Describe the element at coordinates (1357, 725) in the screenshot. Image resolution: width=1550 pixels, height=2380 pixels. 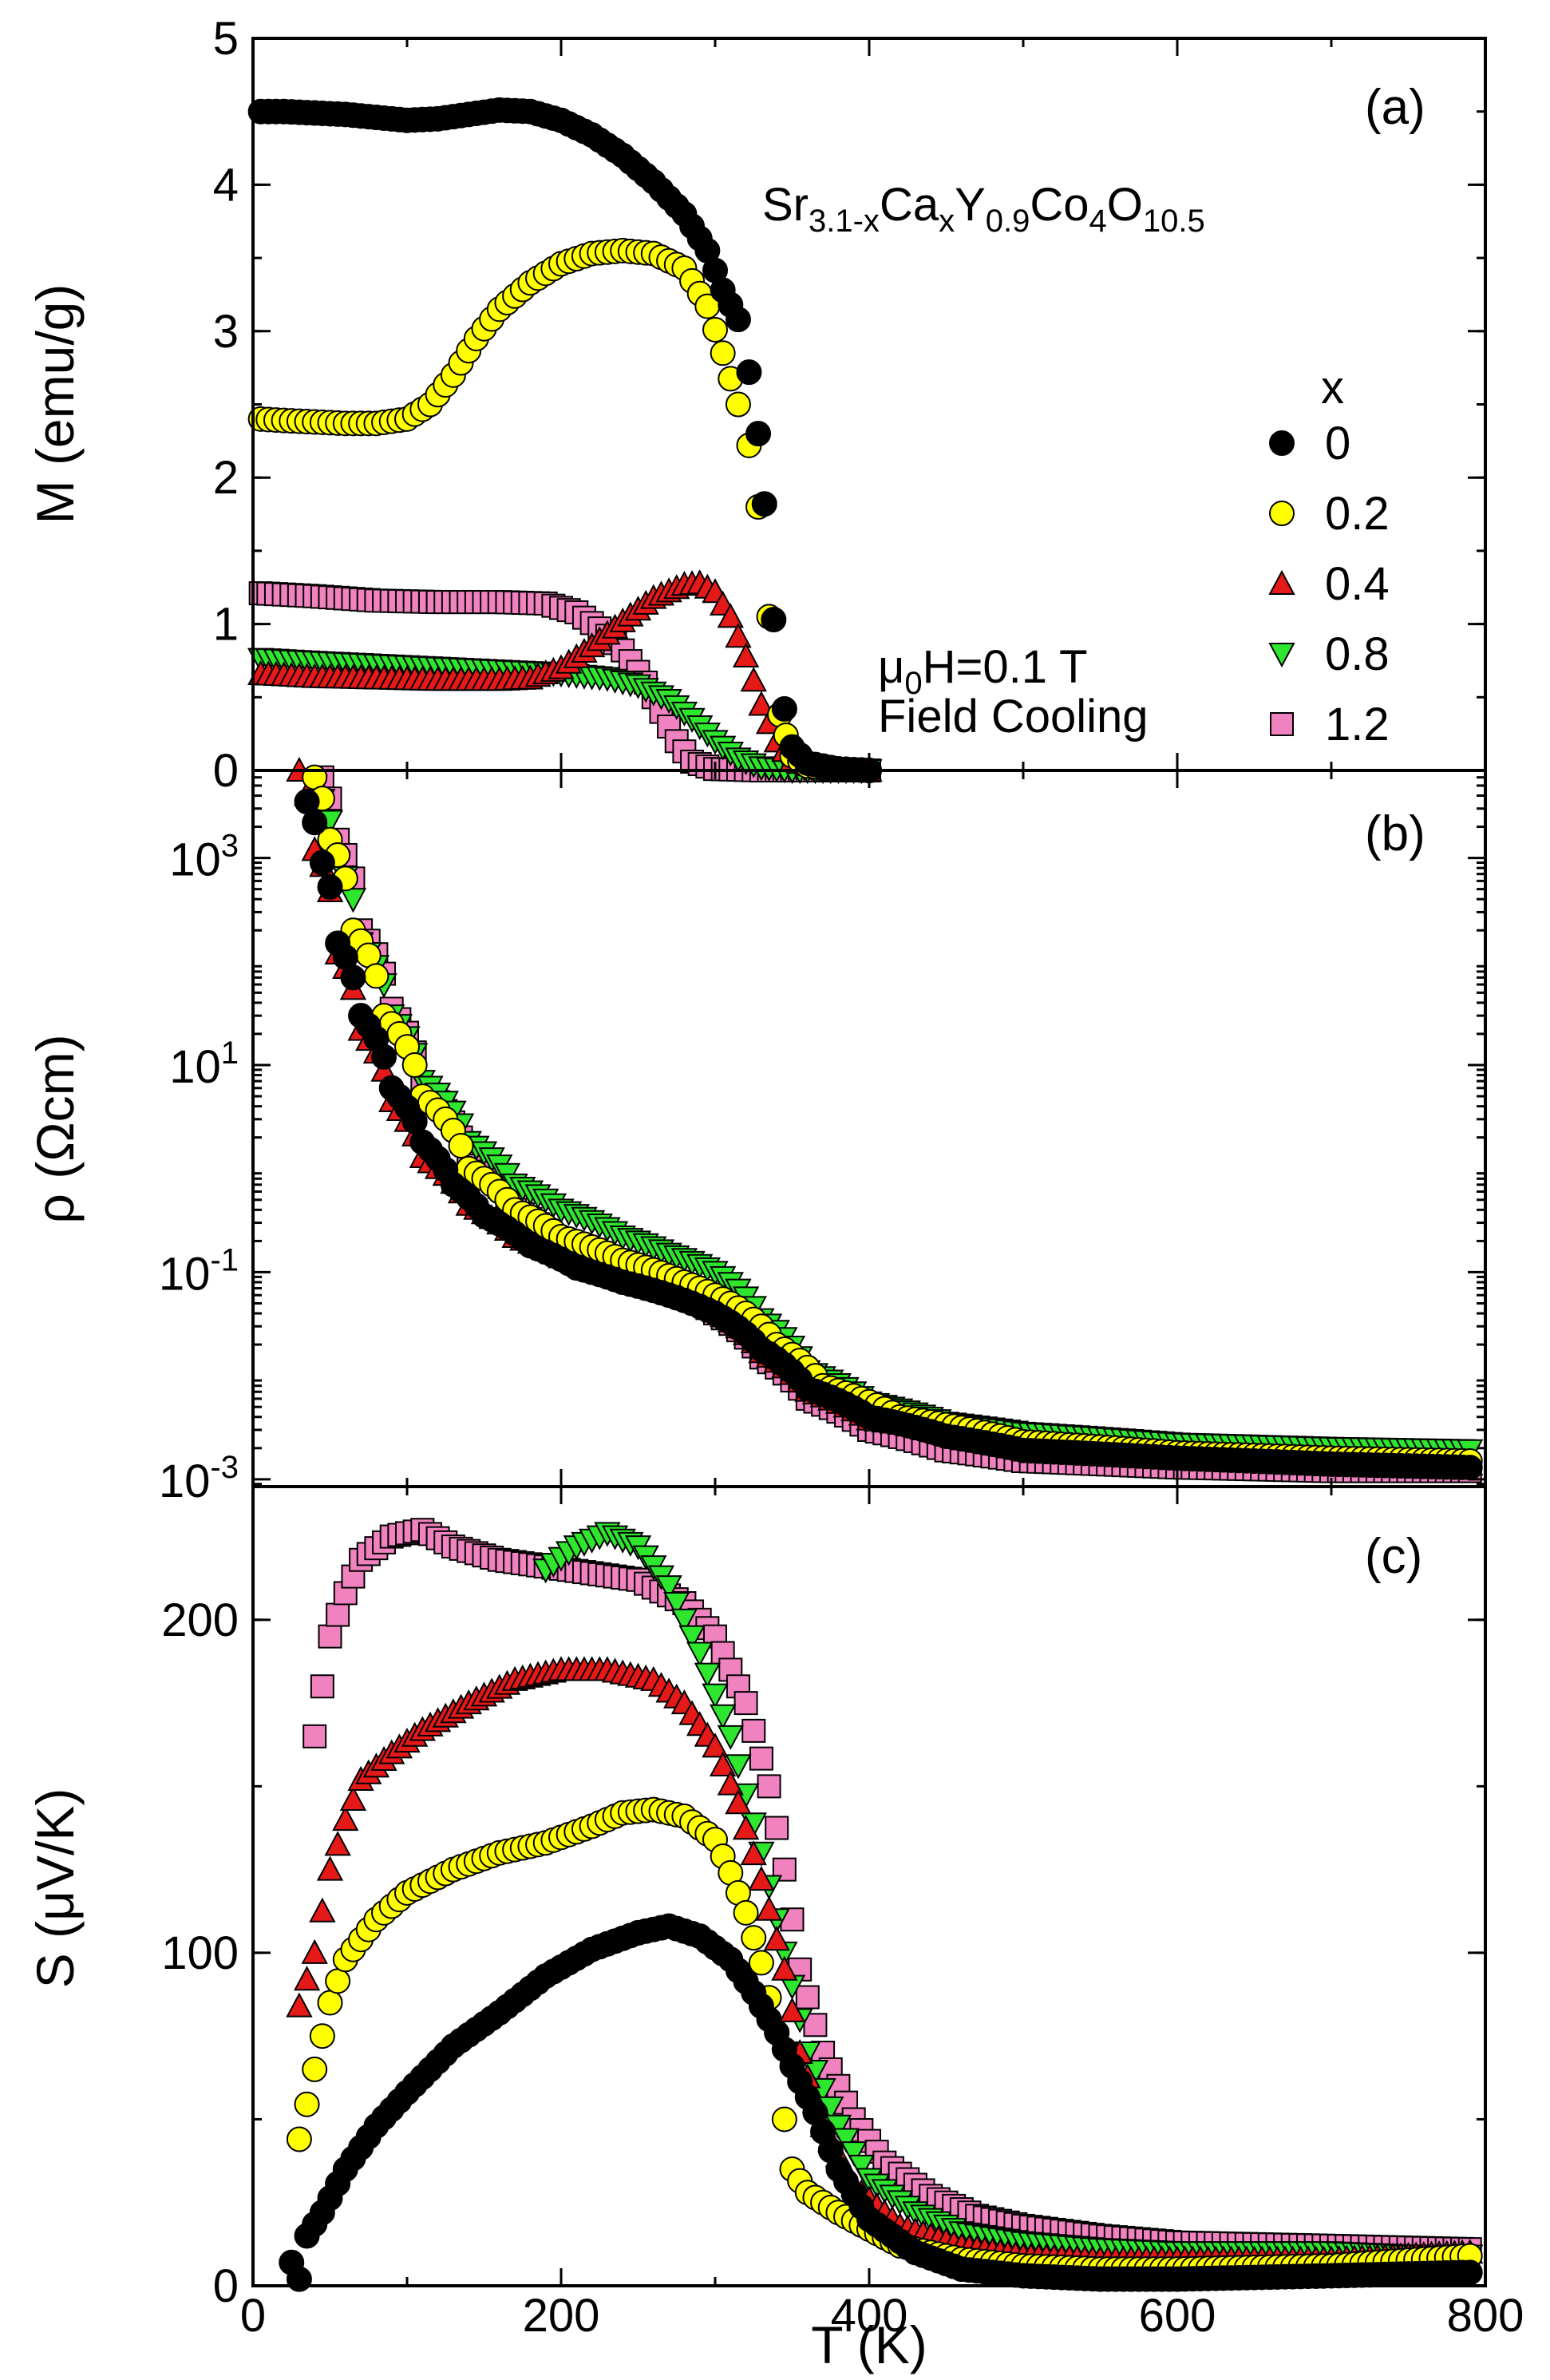
I see `legend-label: 1.2` at that location.